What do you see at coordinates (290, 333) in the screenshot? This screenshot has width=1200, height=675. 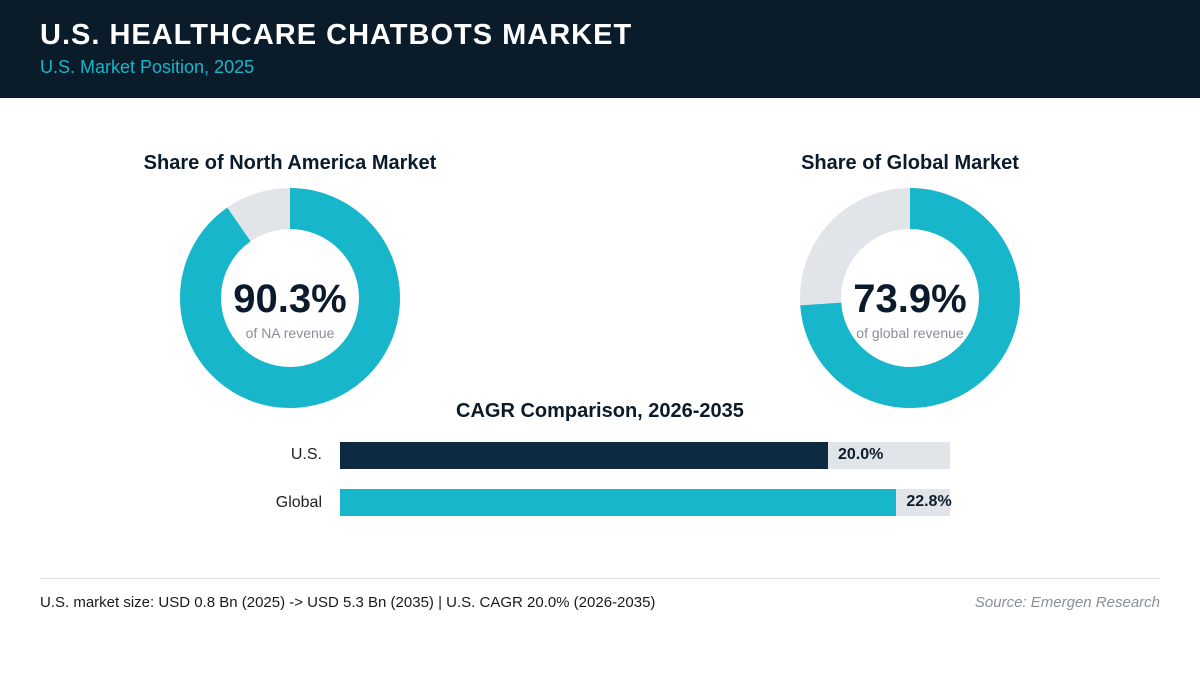 I see `na-share-caption: of NA revenue` at bounding box center [290, 333].